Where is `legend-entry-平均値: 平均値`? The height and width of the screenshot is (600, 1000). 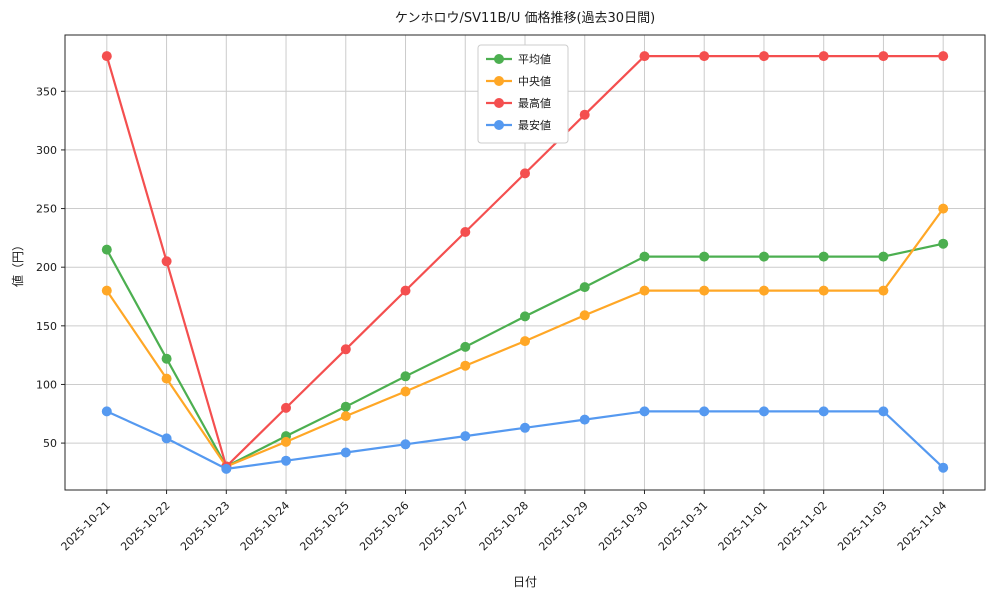
legend-entry-平均値: 平均値 is located at coordinates (518, 59).